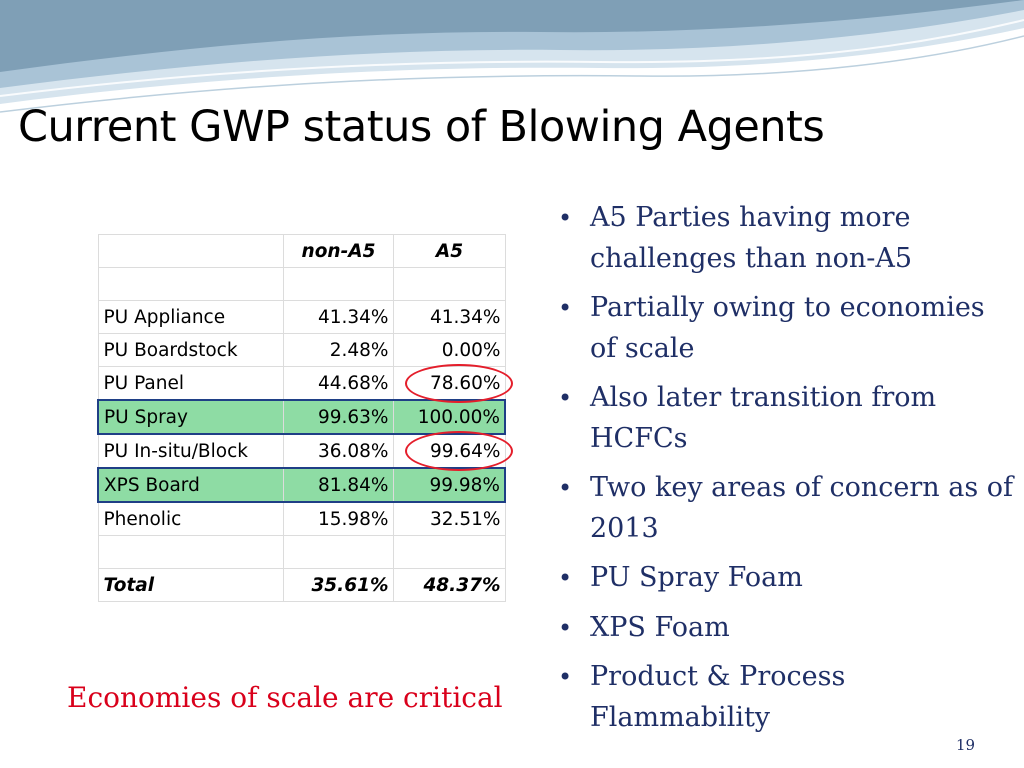 The image size is (1024, 768). I want to click on table-header-row: non-A5 A5, so click(301, 251).